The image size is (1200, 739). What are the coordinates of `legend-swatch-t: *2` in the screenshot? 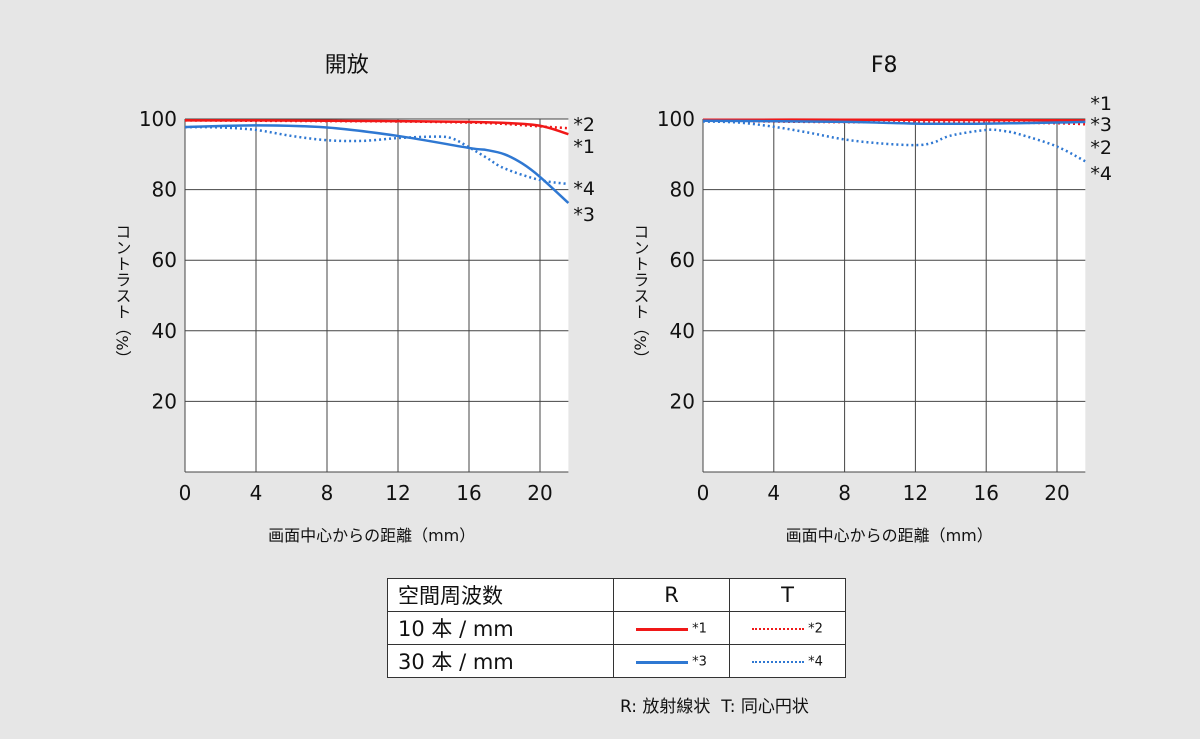 It's located at (787, 628).